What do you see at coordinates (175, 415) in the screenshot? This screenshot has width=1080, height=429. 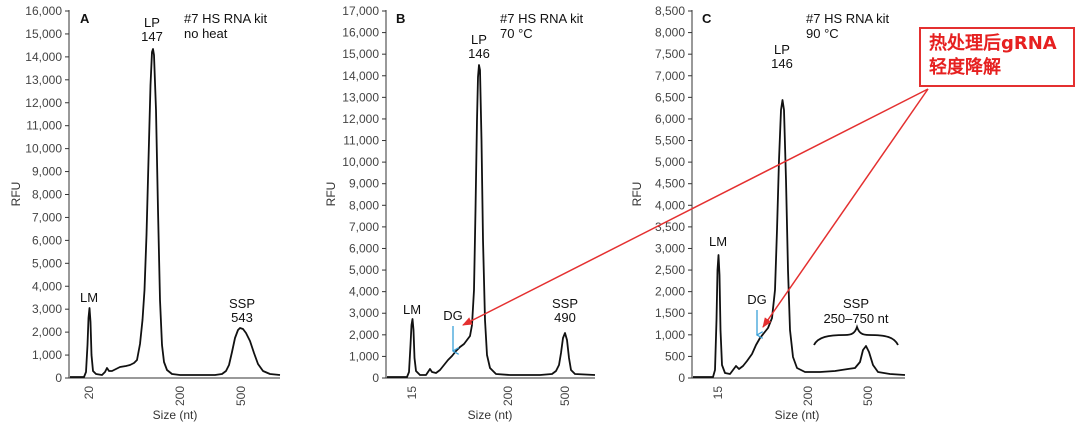 I see `panel-a-x-label: Size (nt)` at bounding box center [175, 415].